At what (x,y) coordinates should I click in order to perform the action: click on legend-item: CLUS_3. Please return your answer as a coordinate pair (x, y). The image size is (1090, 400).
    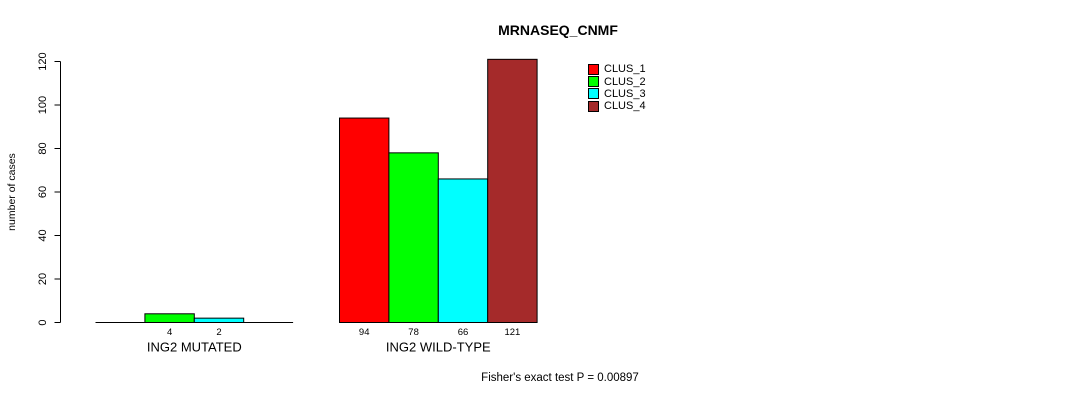
    Looking at the image, I should click on (617, 94).